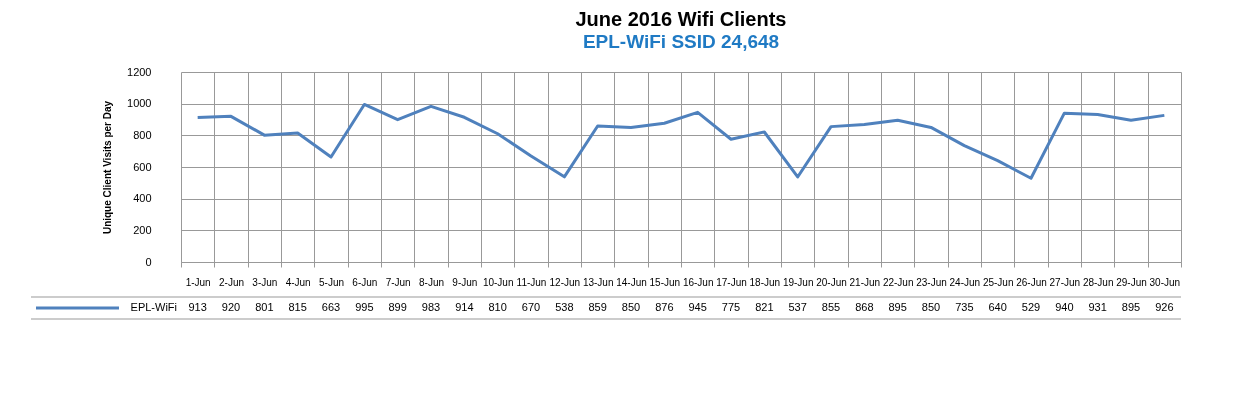 This screenshot has width=1256, height=416. Describe the element at coordinates (565, 282) in the screenshot. I see `x-tick-label: 12-Jun` at that location.